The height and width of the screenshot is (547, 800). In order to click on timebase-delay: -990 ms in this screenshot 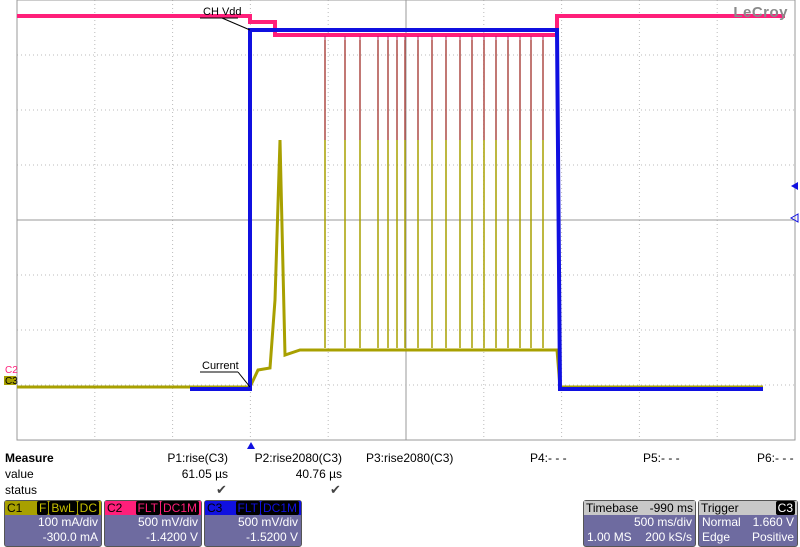, I will do `click(671, 508)`.